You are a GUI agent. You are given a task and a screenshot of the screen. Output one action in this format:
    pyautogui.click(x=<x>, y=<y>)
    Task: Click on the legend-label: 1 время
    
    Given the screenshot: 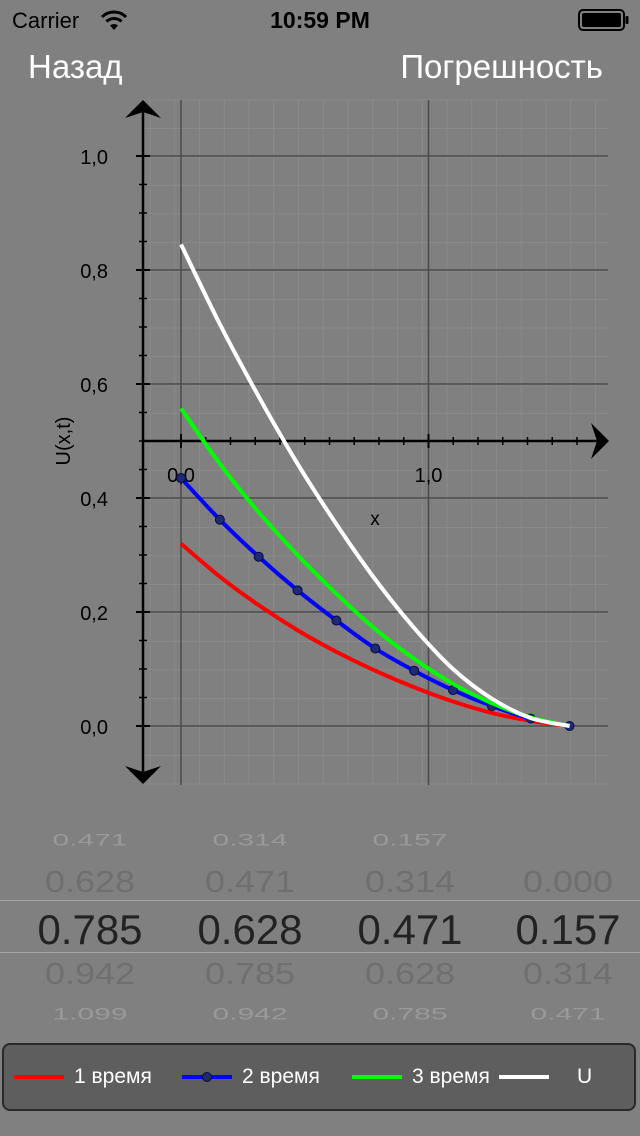 What is the action you would take?
    pyautogui.click(x=113, y=1076)
    